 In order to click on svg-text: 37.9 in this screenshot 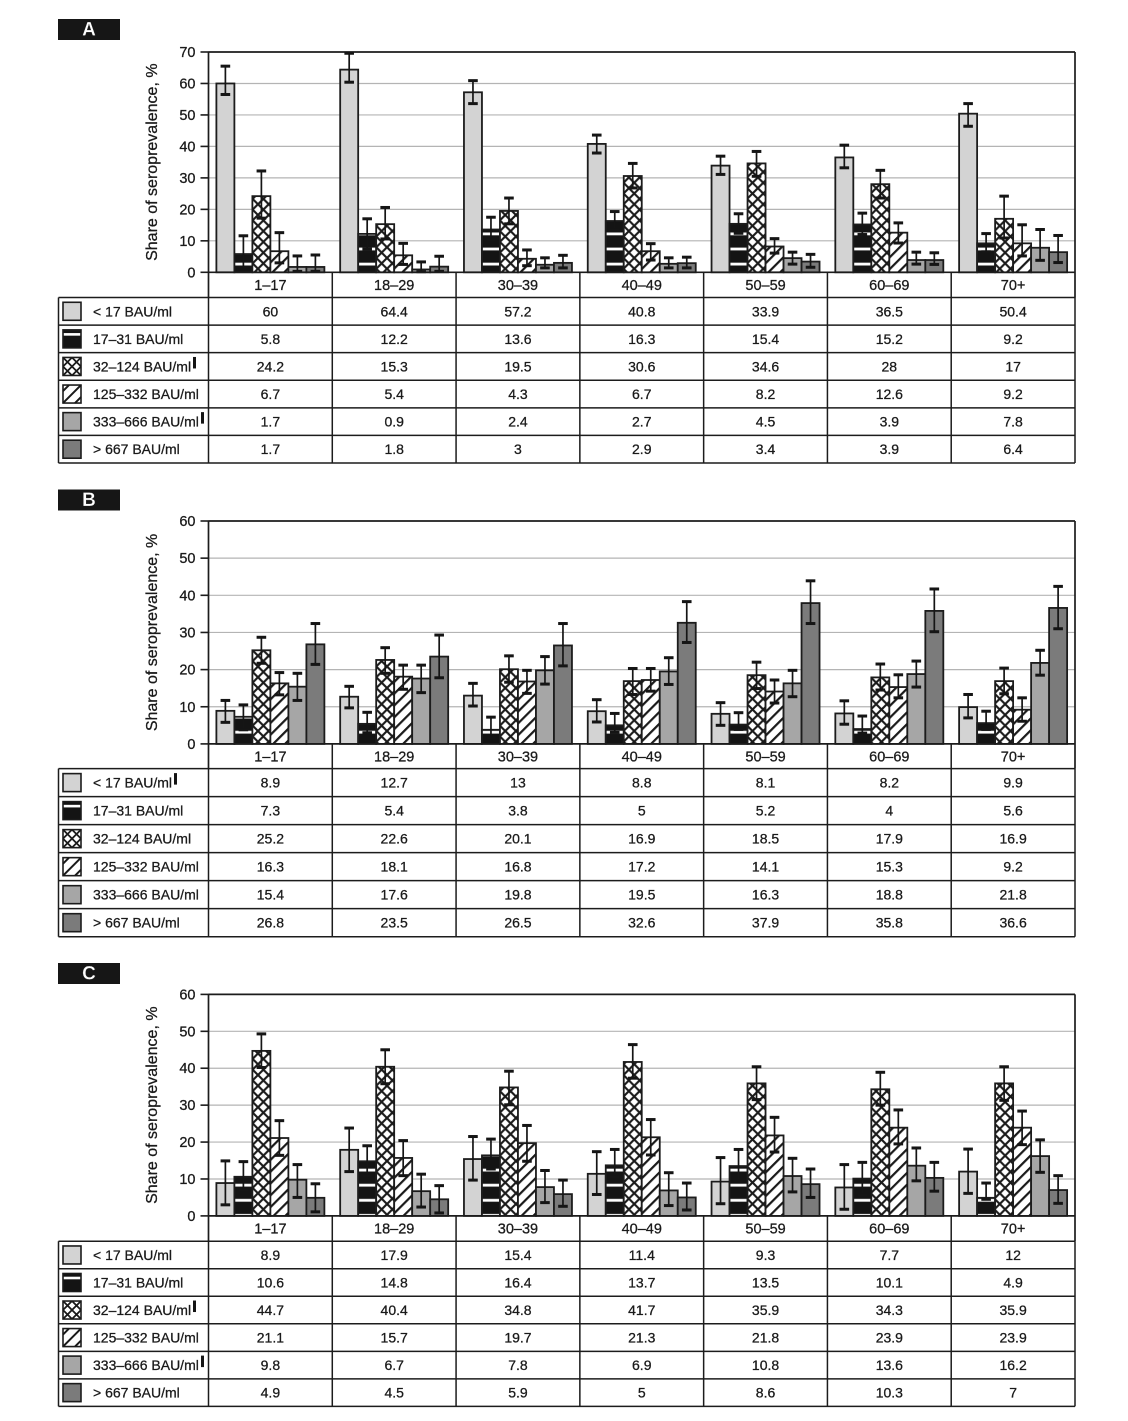, I will do `click(765, 923)`.